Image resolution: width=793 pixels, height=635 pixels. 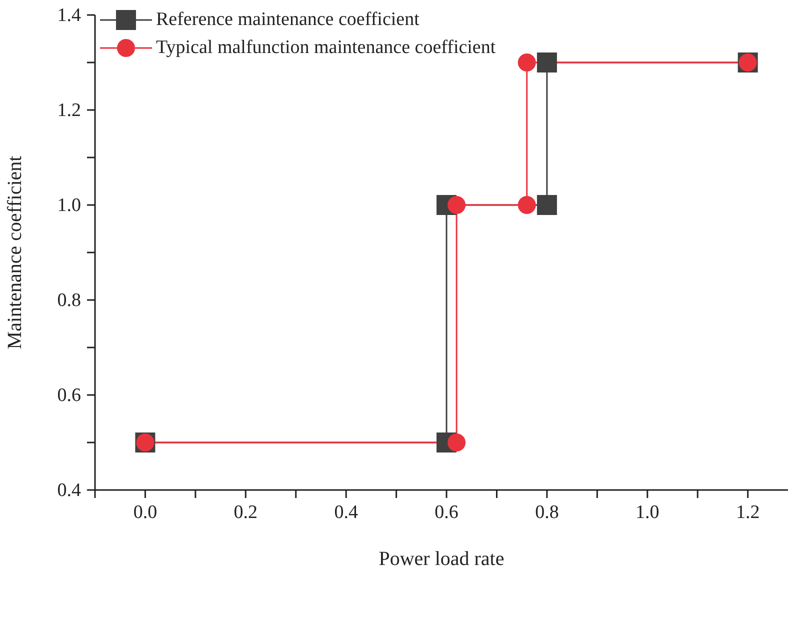 What do you see at coordinates (145, 512) in the screenshot?
I see `x-tick-label: 0.0` at bounding box center [145, 512].